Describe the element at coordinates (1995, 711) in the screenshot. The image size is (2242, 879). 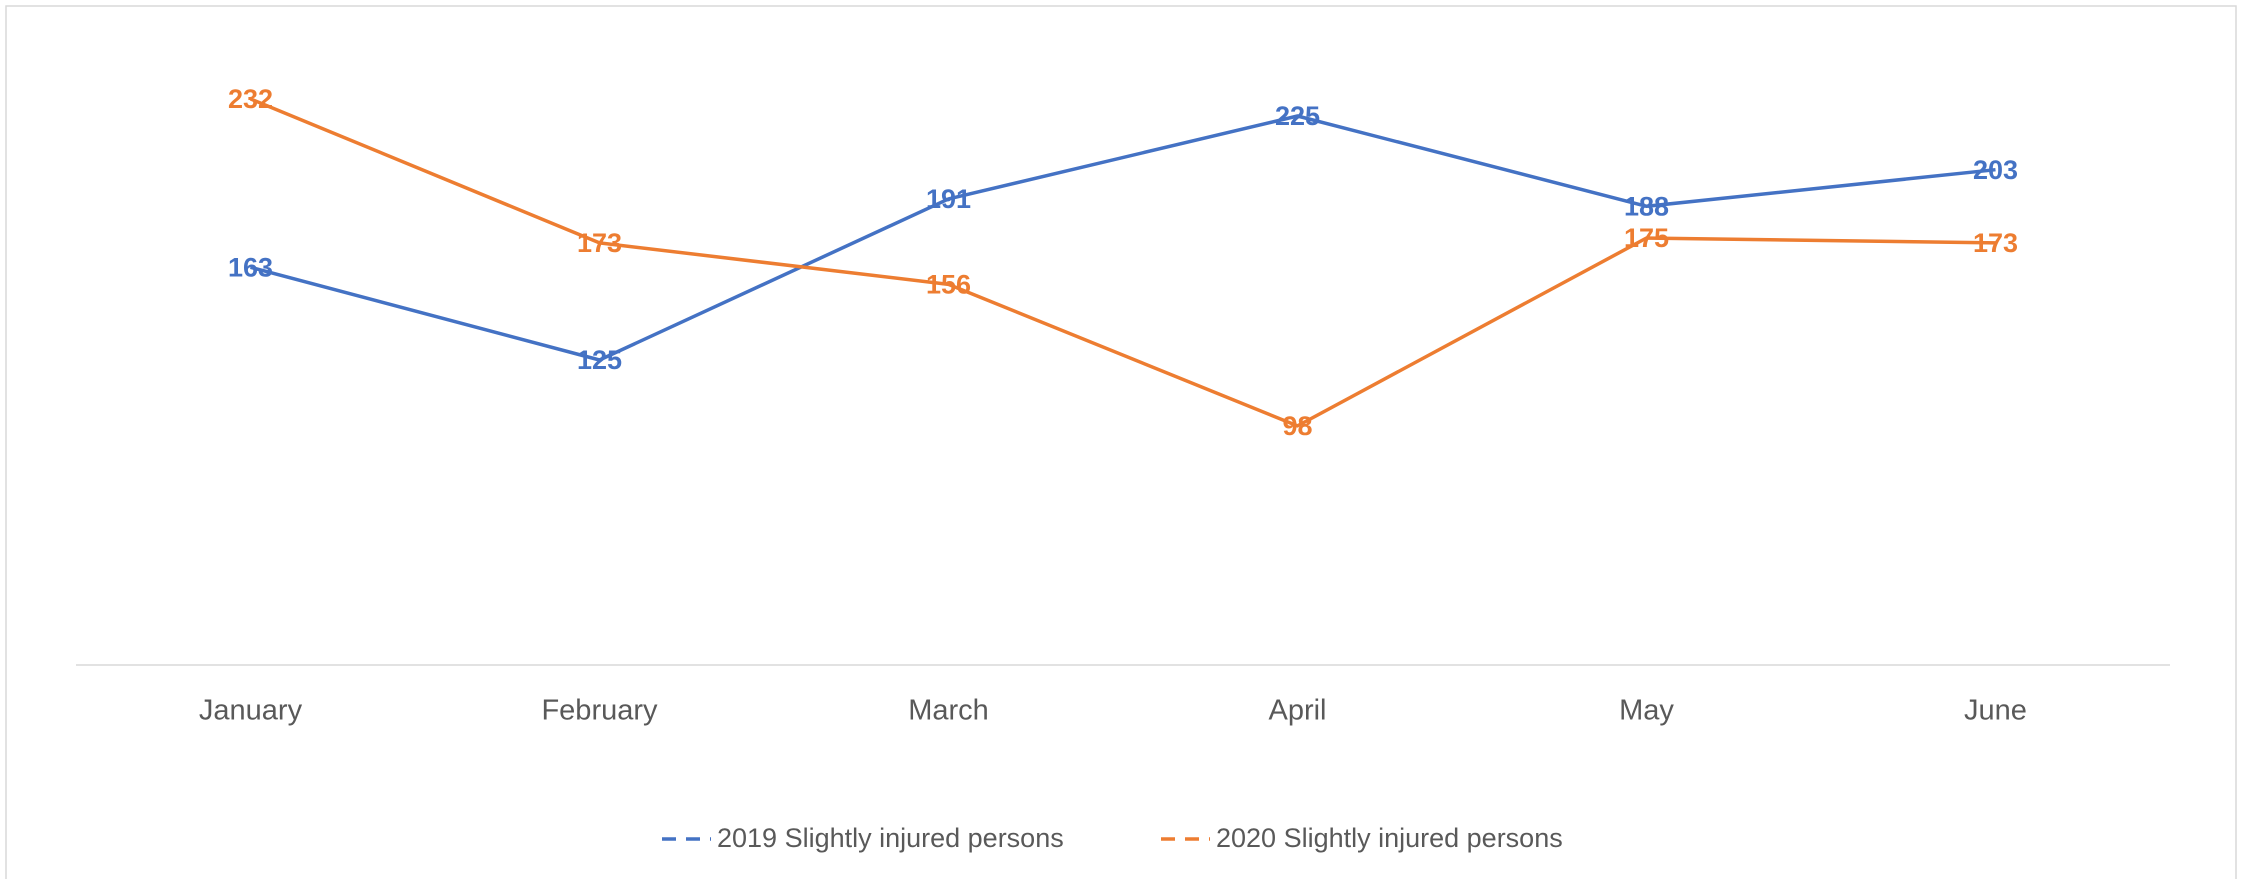
I see `x-tick-label: June` at that location.